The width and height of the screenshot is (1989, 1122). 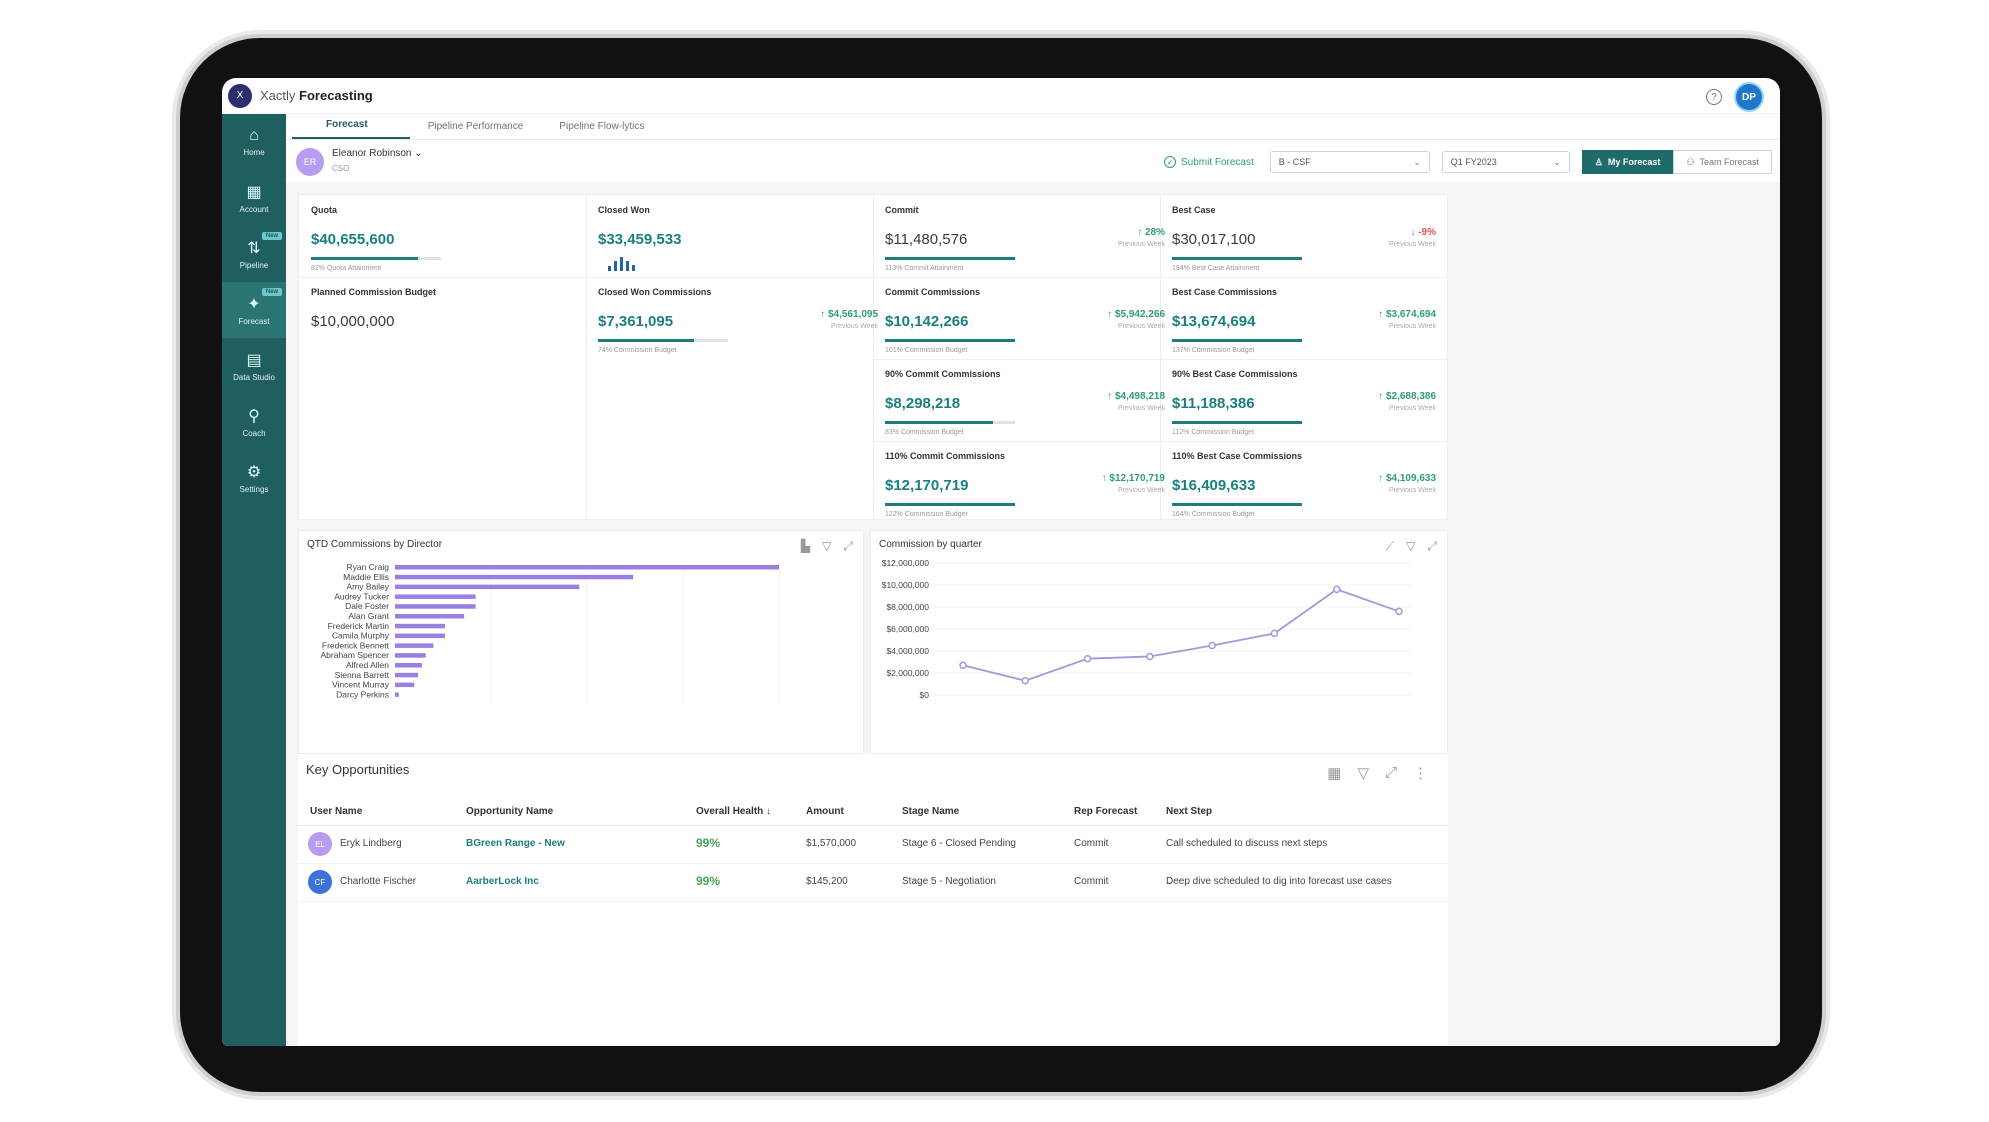 I want to click on forecast-icon: ✦, so click(x=254, y=304).